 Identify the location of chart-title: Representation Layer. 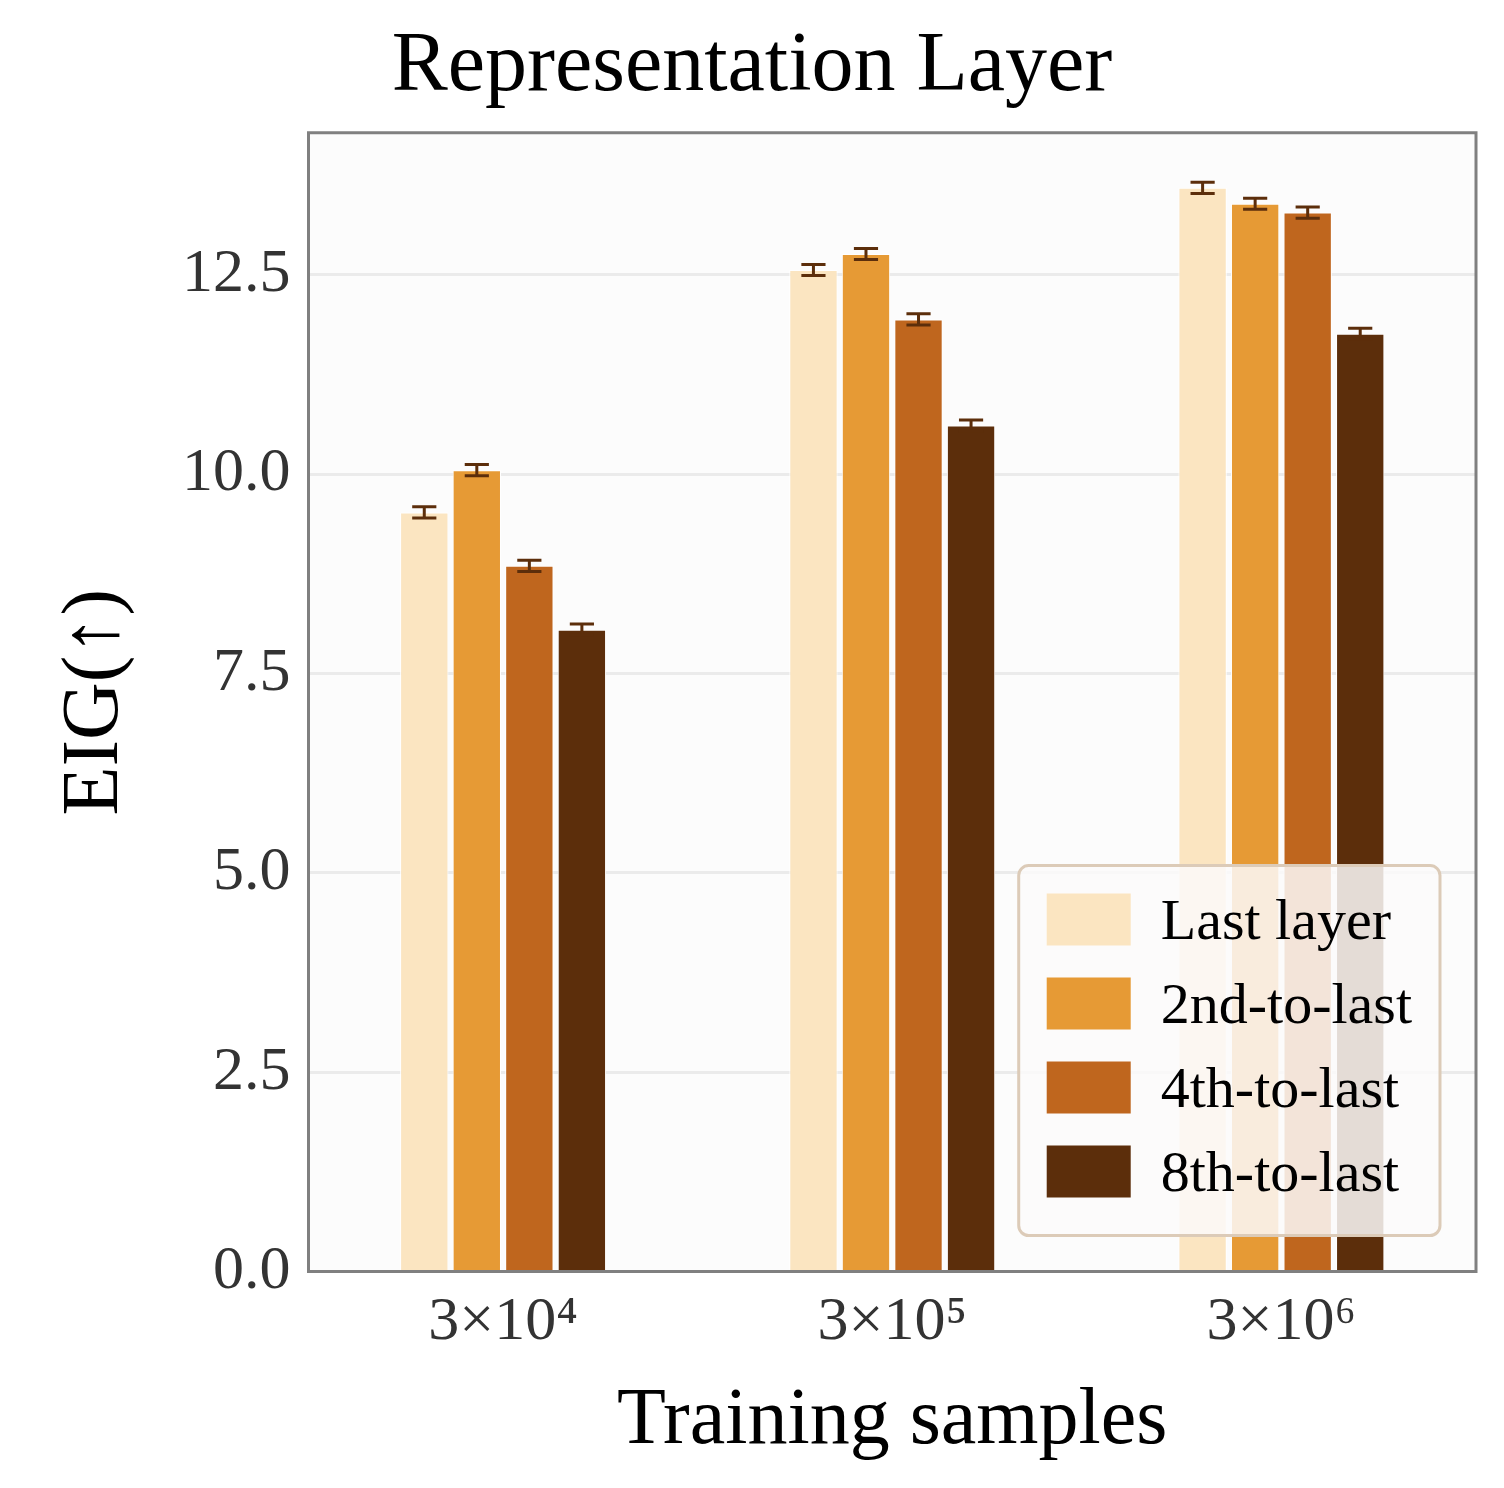
(752, 62).